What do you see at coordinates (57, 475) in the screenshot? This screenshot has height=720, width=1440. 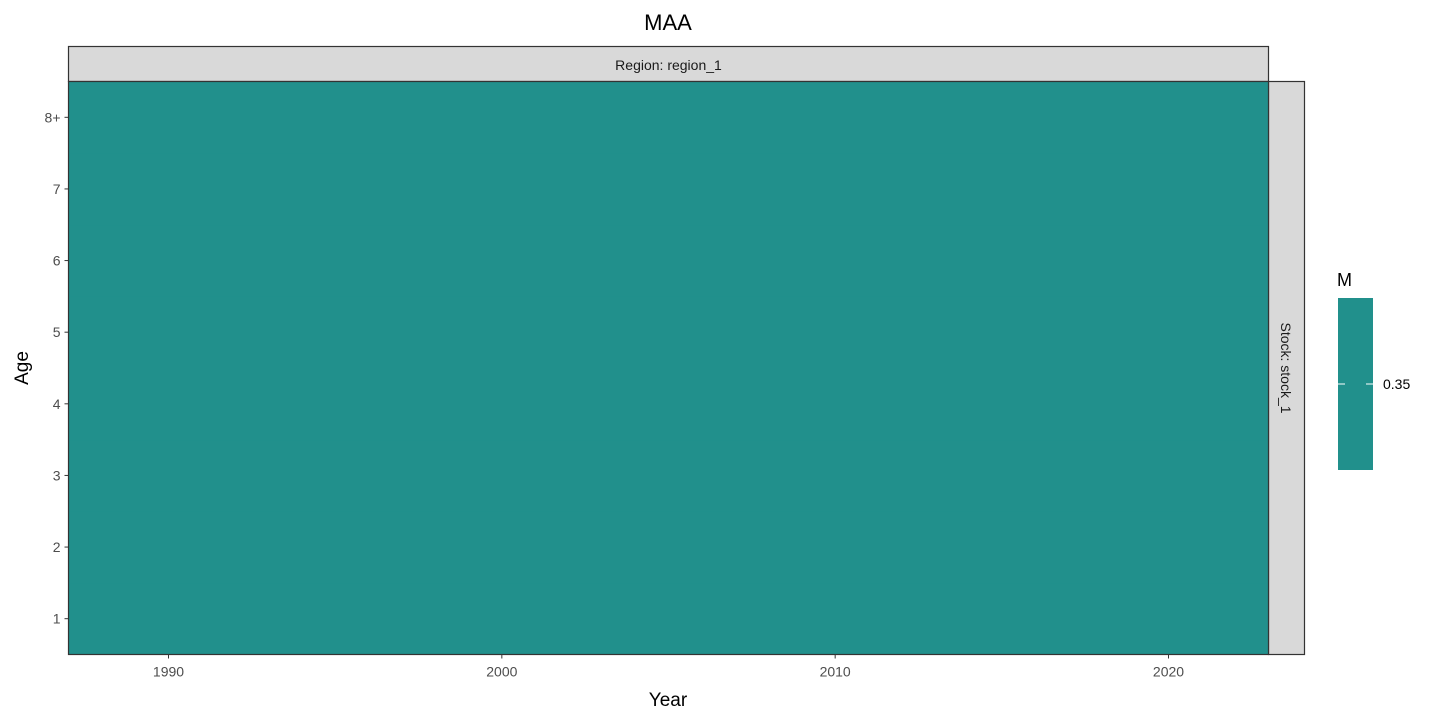 I see `y-tick-label: 3` at bounding box center [57, 475].